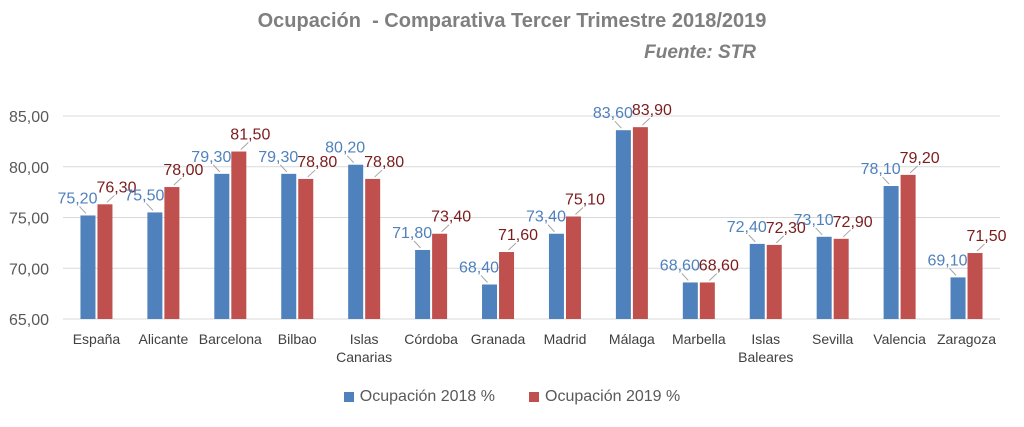 This screenshot has width=1024, height=427. Describe the element at coordinates (451, 217) in the screenshot. I see `data-label-2019: 73,40` at that location.